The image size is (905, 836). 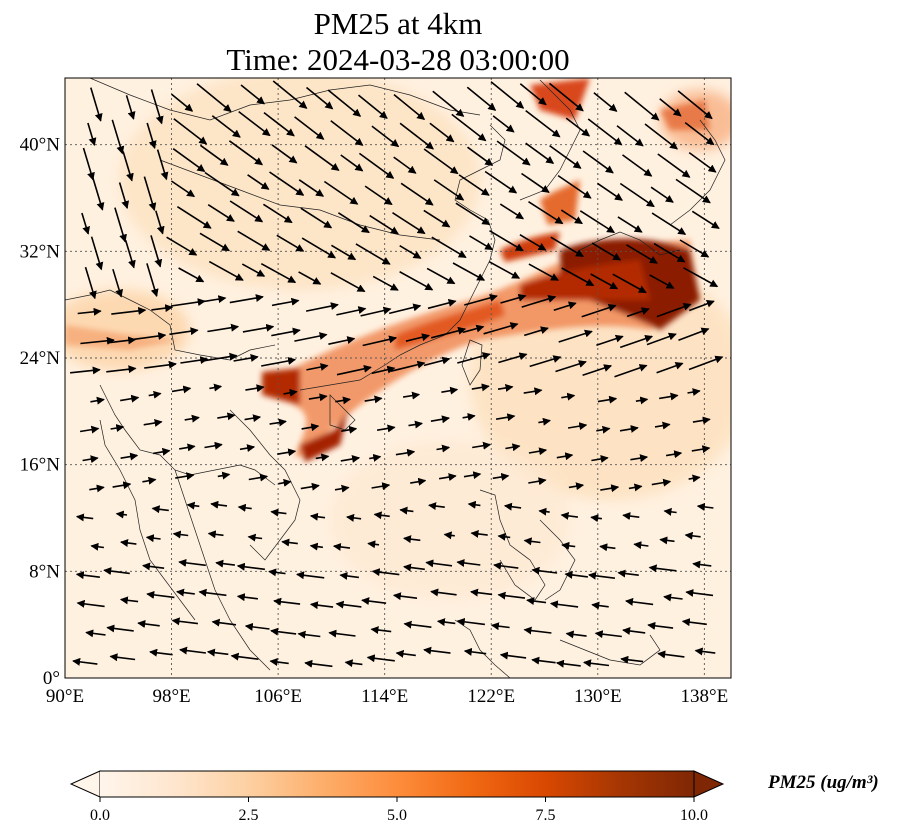 What do you see at coordinates (823, 782) in the screenshot?
I see `colorbar-title: PM25 (ug/m³)` at bounding box center [823, 782].